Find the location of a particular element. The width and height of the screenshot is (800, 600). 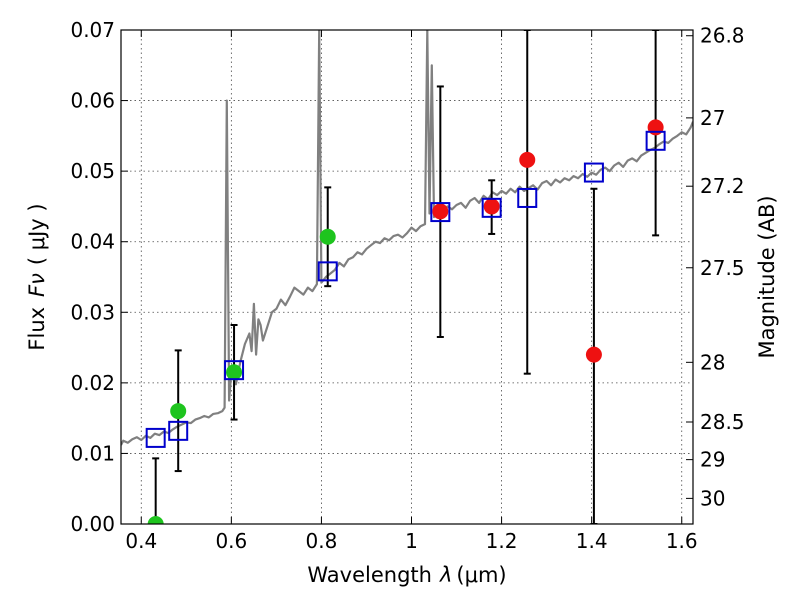

y-tick-label: 0.01 is located at coordinates (92, 453).